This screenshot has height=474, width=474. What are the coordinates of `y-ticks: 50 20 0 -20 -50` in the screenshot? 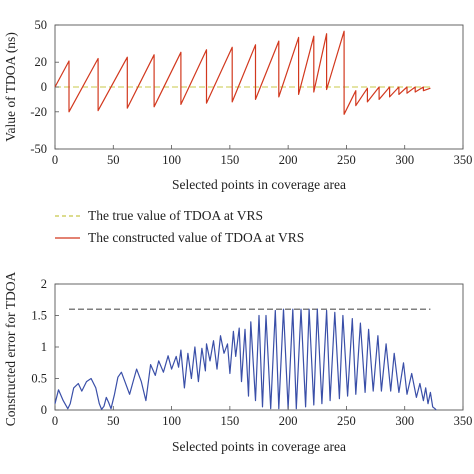 It's located at (44, 87).